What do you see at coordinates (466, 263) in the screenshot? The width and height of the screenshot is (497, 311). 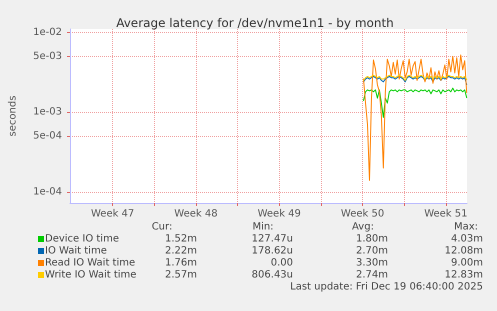 I see `text: 9.00m` at bounding box center [466, 263].